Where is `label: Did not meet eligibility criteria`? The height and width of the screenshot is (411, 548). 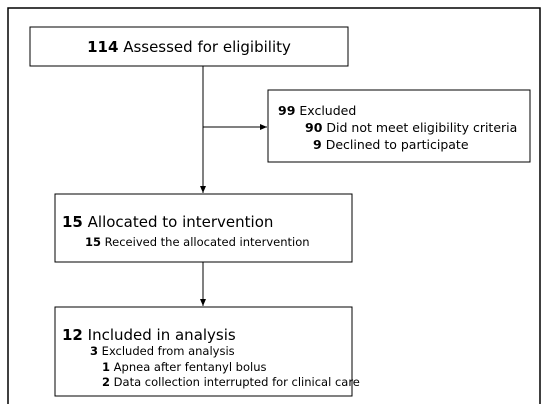 label: Did not meet eligibility criteria is located at coordinates (421, 127).